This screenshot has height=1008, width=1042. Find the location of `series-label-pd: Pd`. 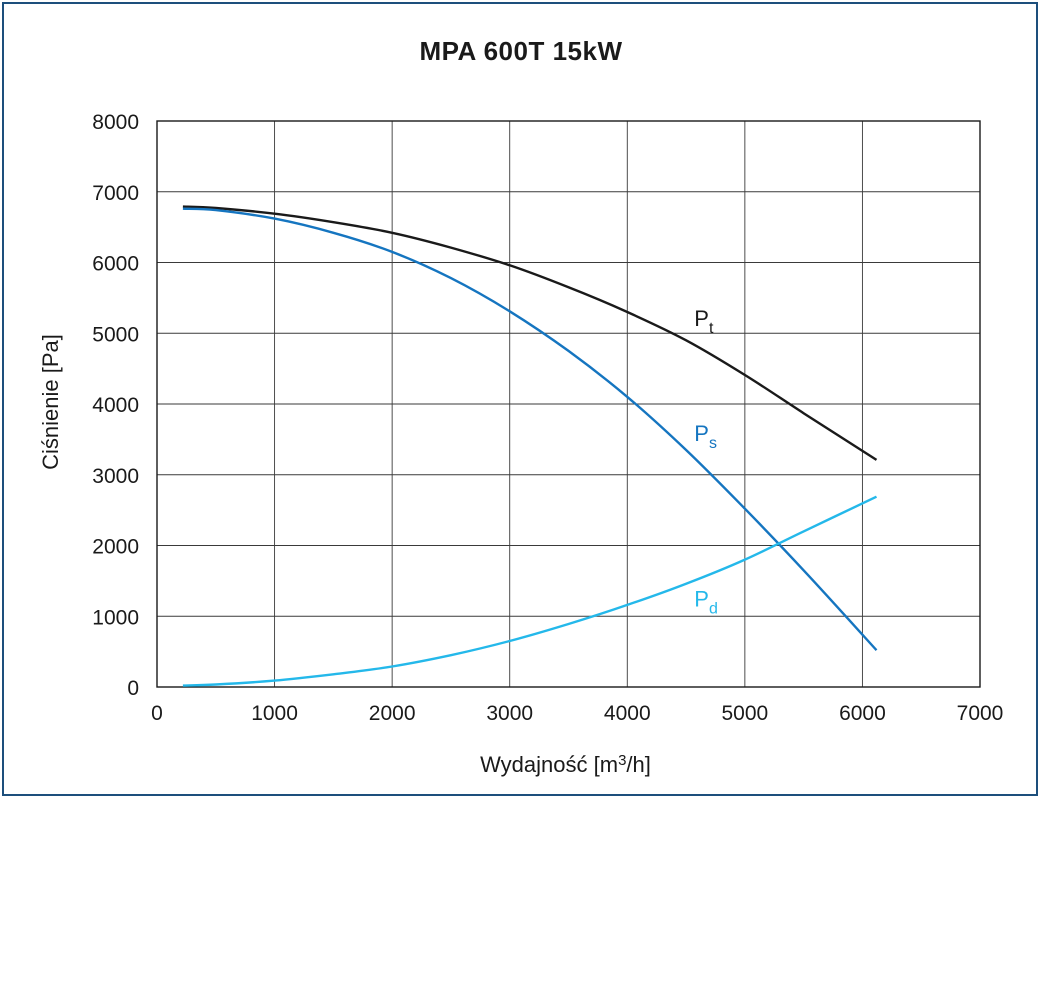

series-label-pd: Pd is located at coordinates (706, 601).